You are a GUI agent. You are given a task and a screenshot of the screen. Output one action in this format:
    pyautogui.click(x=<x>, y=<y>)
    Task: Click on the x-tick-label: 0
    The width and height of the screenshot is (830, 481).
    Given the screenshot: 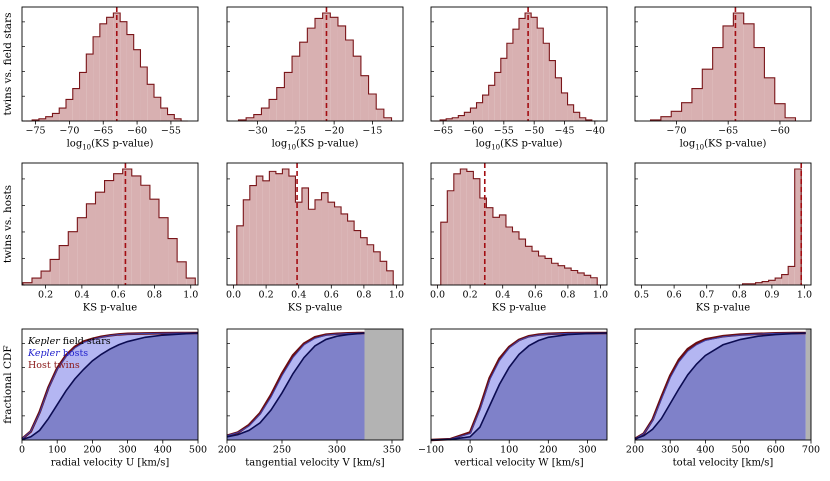 What is the action you would take?
    pyautogui.click(x=22, y=450)
    